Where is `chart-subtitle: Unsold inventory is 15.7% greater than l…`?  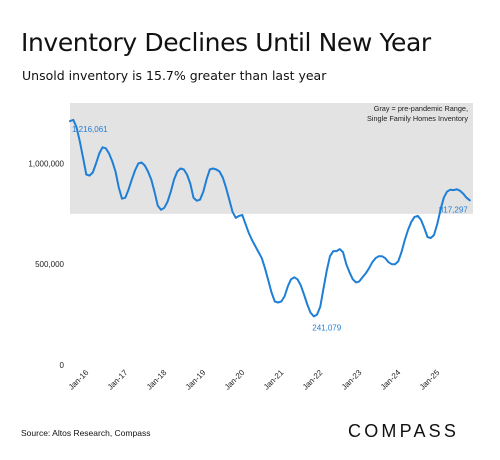 chart-subtitle: Unsold inventory is 15.7% greater than l… is located at coordinates (174, 75).